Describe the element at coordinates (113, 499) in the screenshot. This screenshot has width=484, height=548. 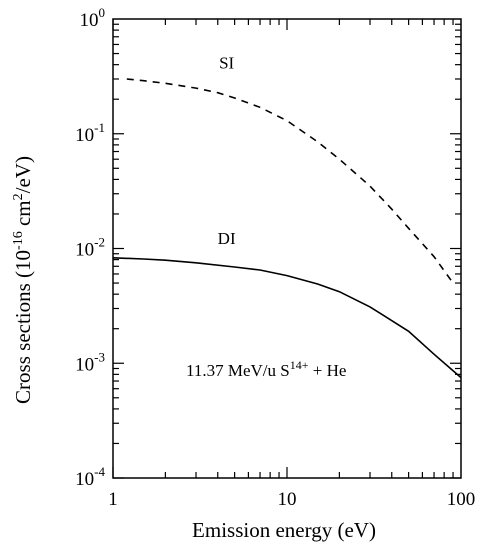
I see `x-tick-label: 1` at that location.